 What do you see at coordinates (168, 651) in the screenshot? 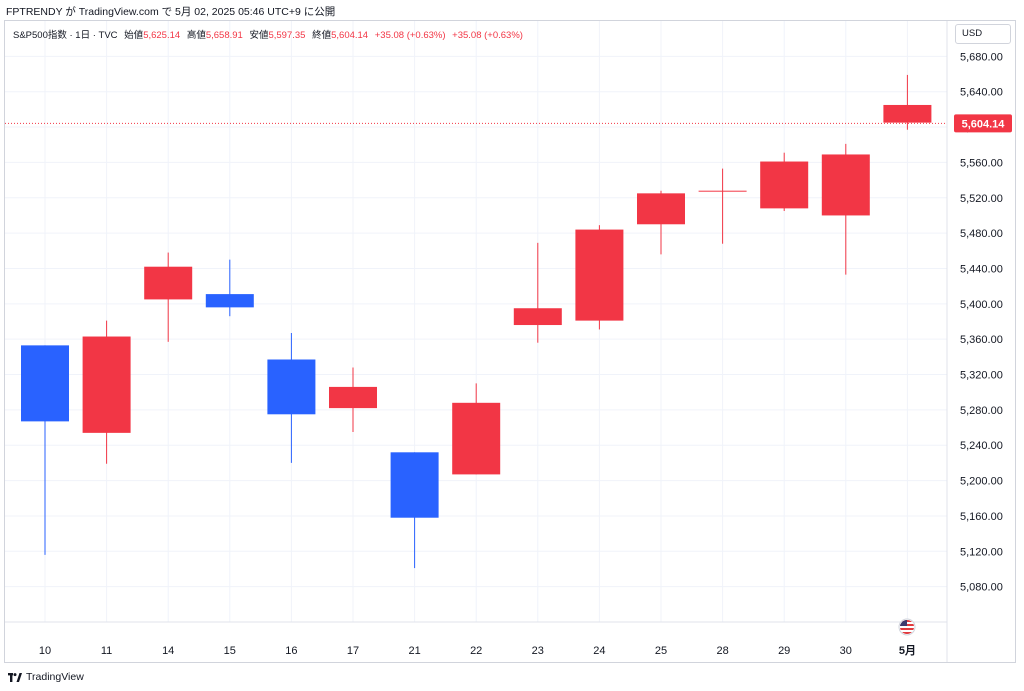
I see `time-tick-label: 14` at bounding box center [168, 651].